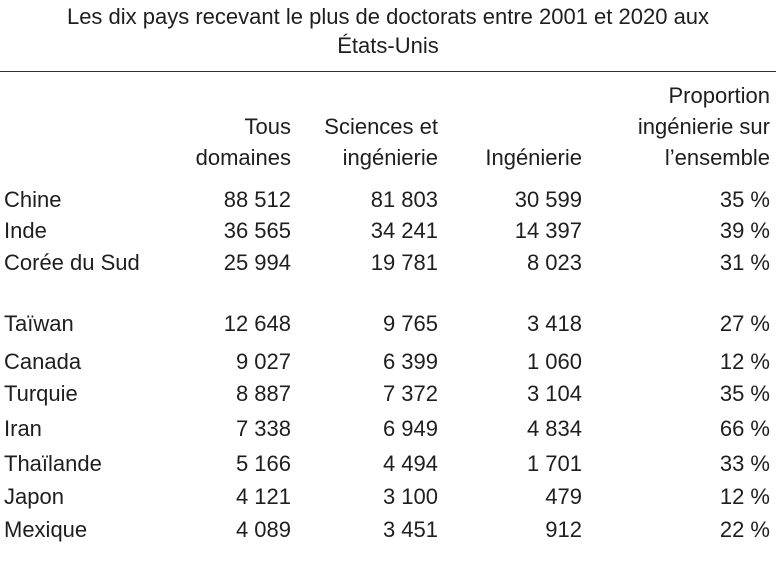  I want to click on row-label: Mexique, so click(80, 531).